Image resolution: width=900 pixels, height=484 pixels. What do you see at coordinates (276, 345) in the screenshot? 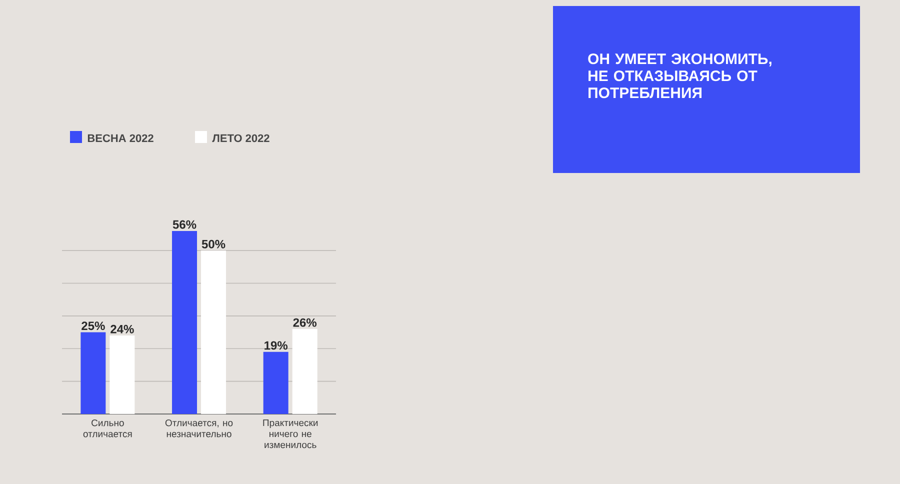
I see `data-label: 19%` at bounding box center [276, 345].